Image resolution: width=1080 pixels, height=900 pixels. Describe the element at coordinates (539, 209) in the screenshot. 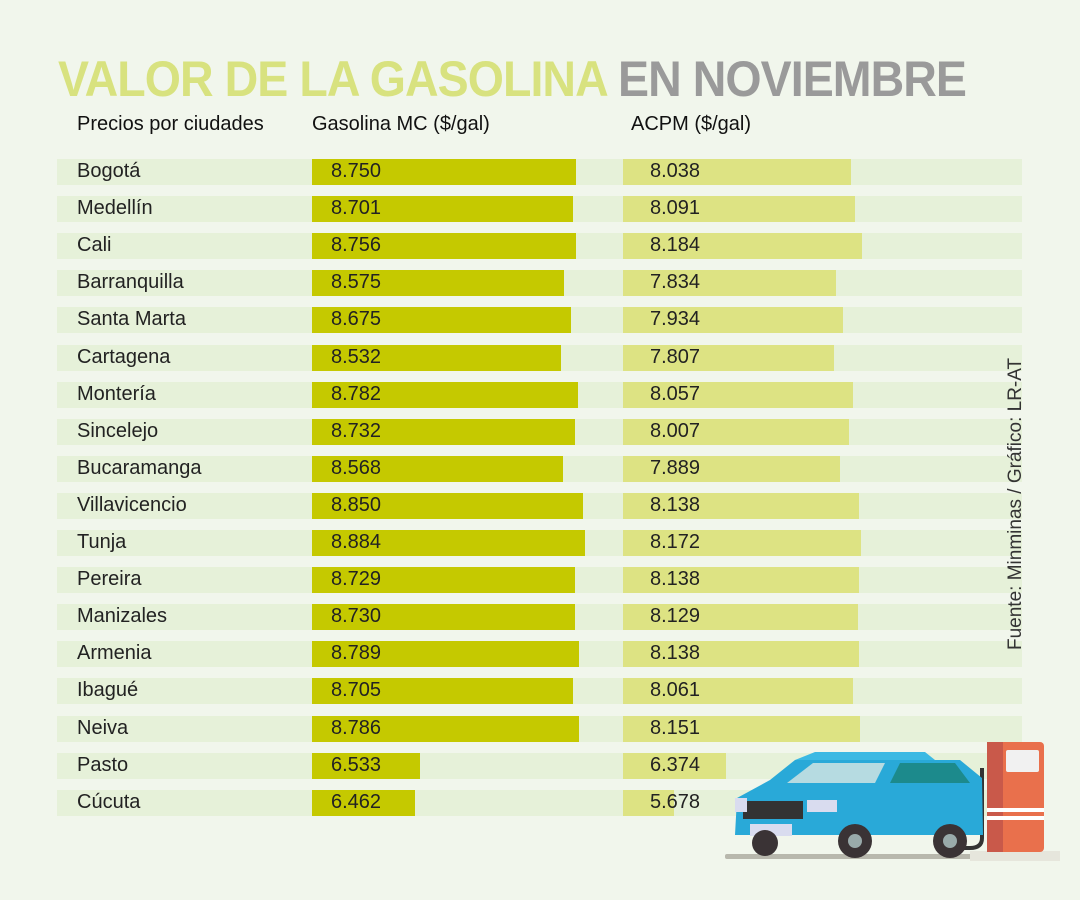

I see `chart-row: Medellín 8.701 8.091` at that location.